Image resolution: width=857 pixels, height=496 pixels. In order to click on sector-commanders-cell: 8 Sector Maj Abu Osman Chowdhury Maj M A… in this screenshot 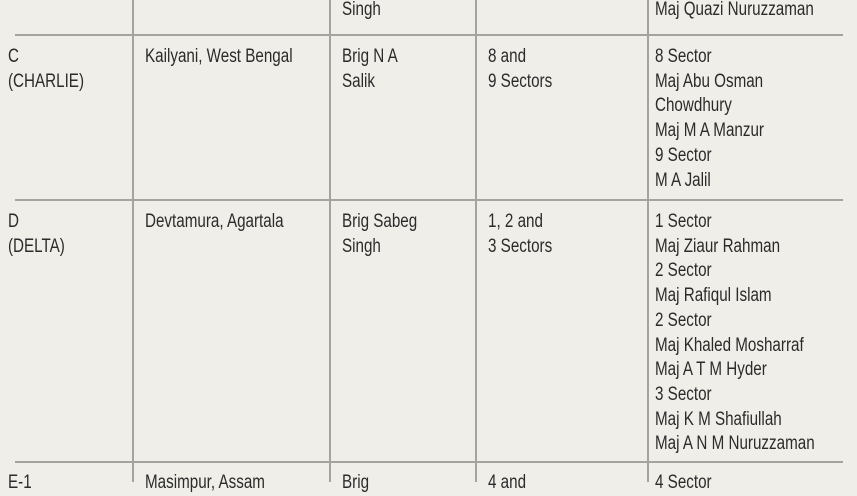, I will do `click(709, 118)`.